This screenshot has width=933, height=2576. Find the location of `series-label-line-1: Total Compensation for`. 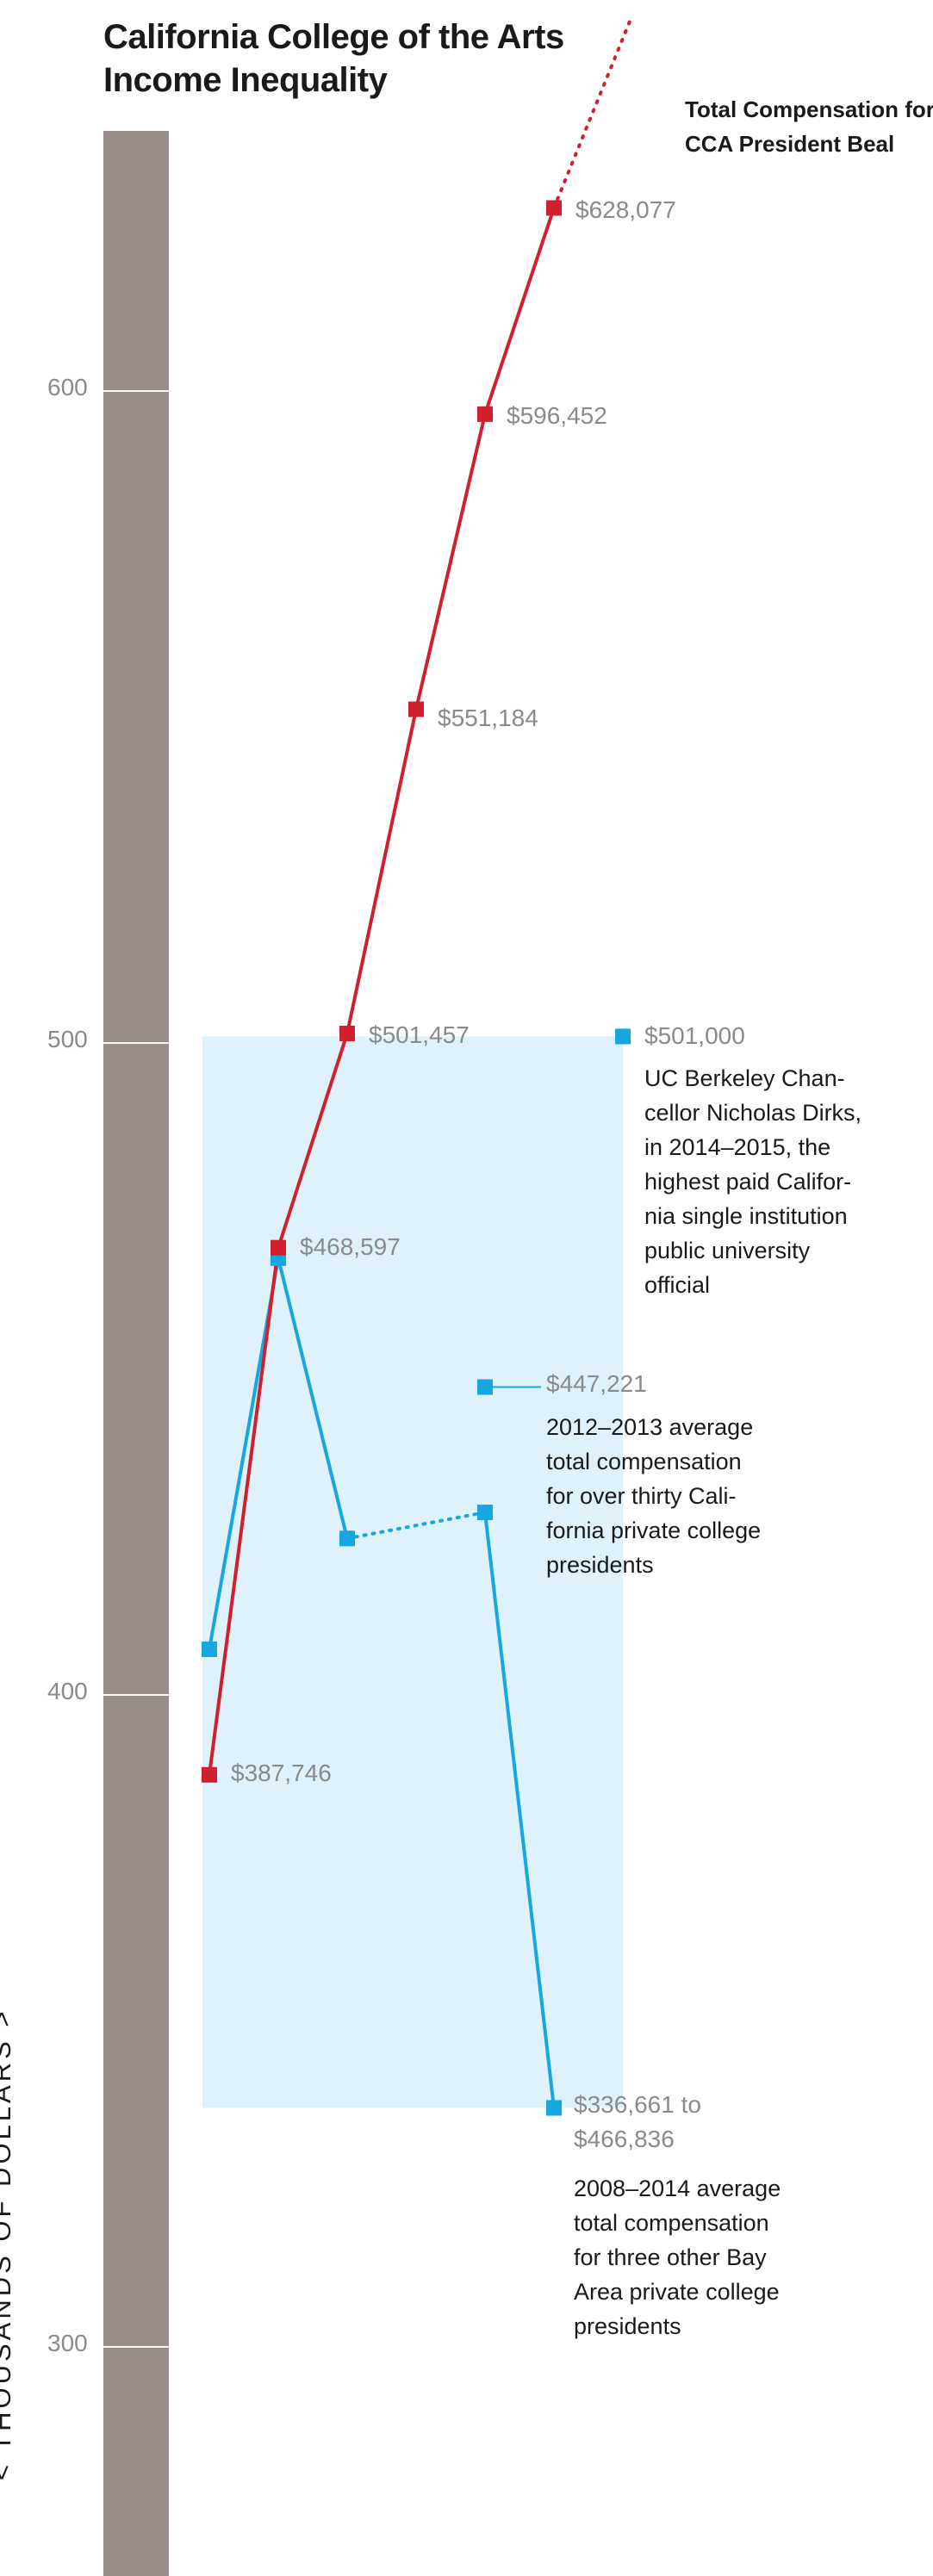

series-label-line-1: Total Compensation for is located at coordinates (809, 109).